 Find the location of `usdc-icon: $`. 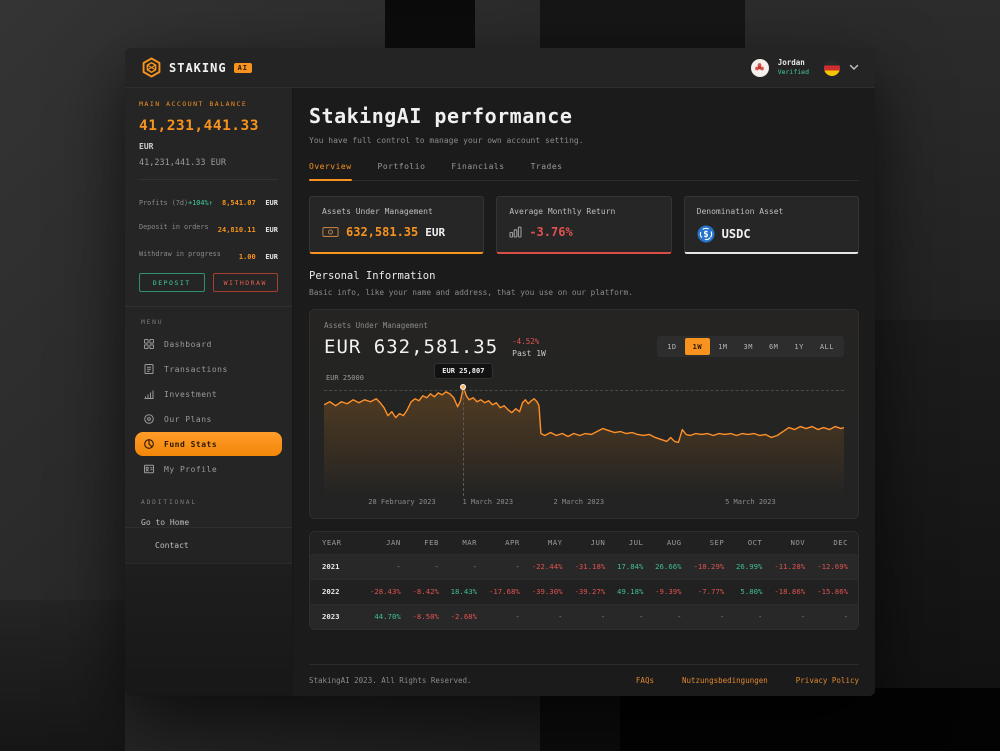

usdc-icon: $ is located at coordinates (706, 234).